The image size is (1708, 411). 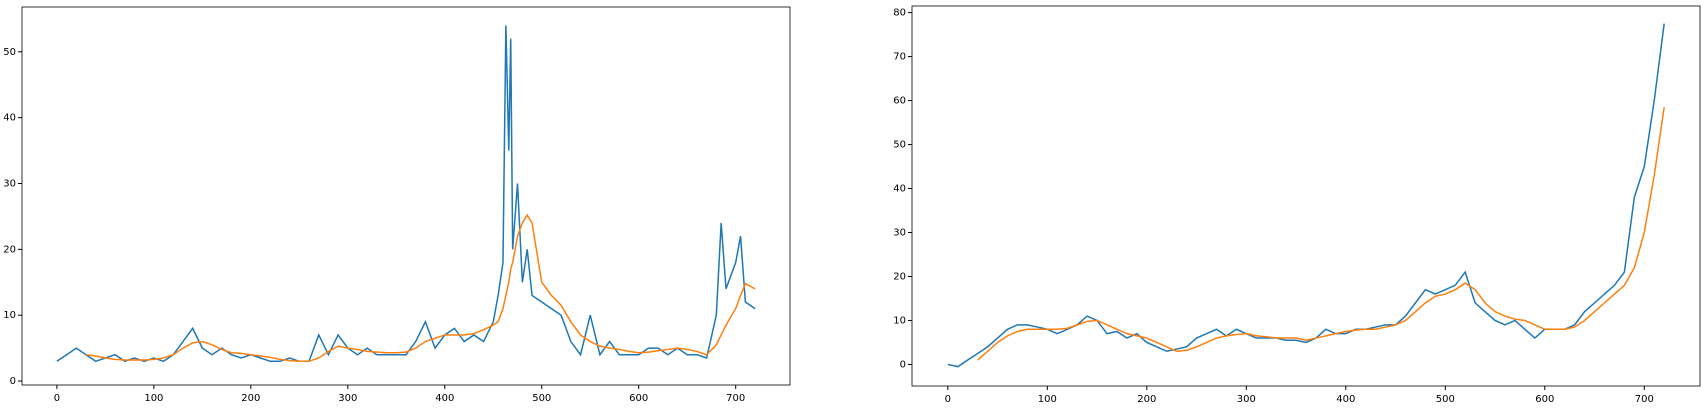 What do you see at coordinates (899, 57) in the screenshot?
I see `y-tick-label: 70` at bounding box center [899, 57].